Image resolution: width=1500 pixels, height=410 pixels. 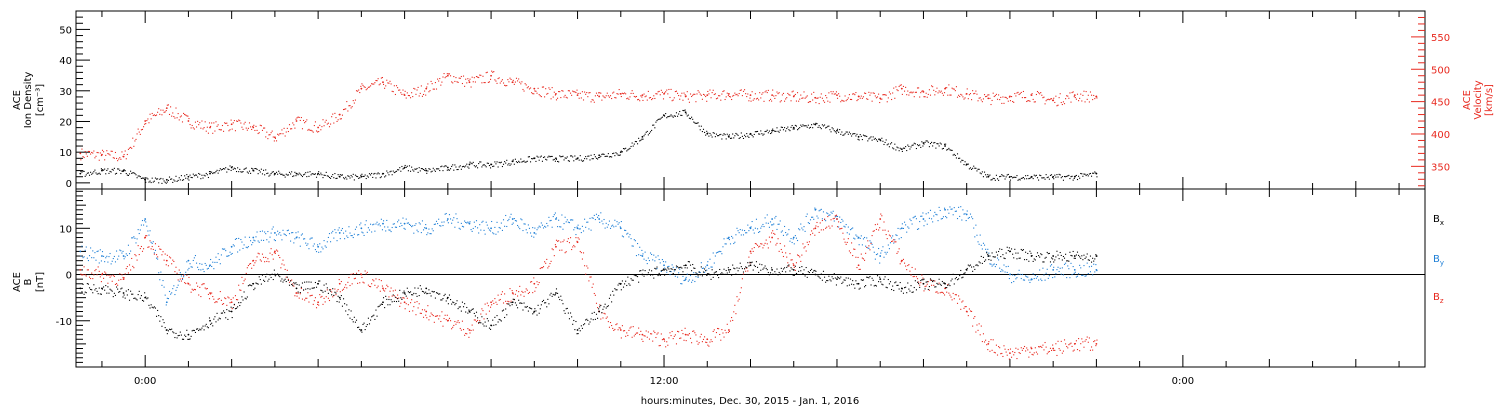 I want to click on bx-series-point, so click(x=383, y=302).